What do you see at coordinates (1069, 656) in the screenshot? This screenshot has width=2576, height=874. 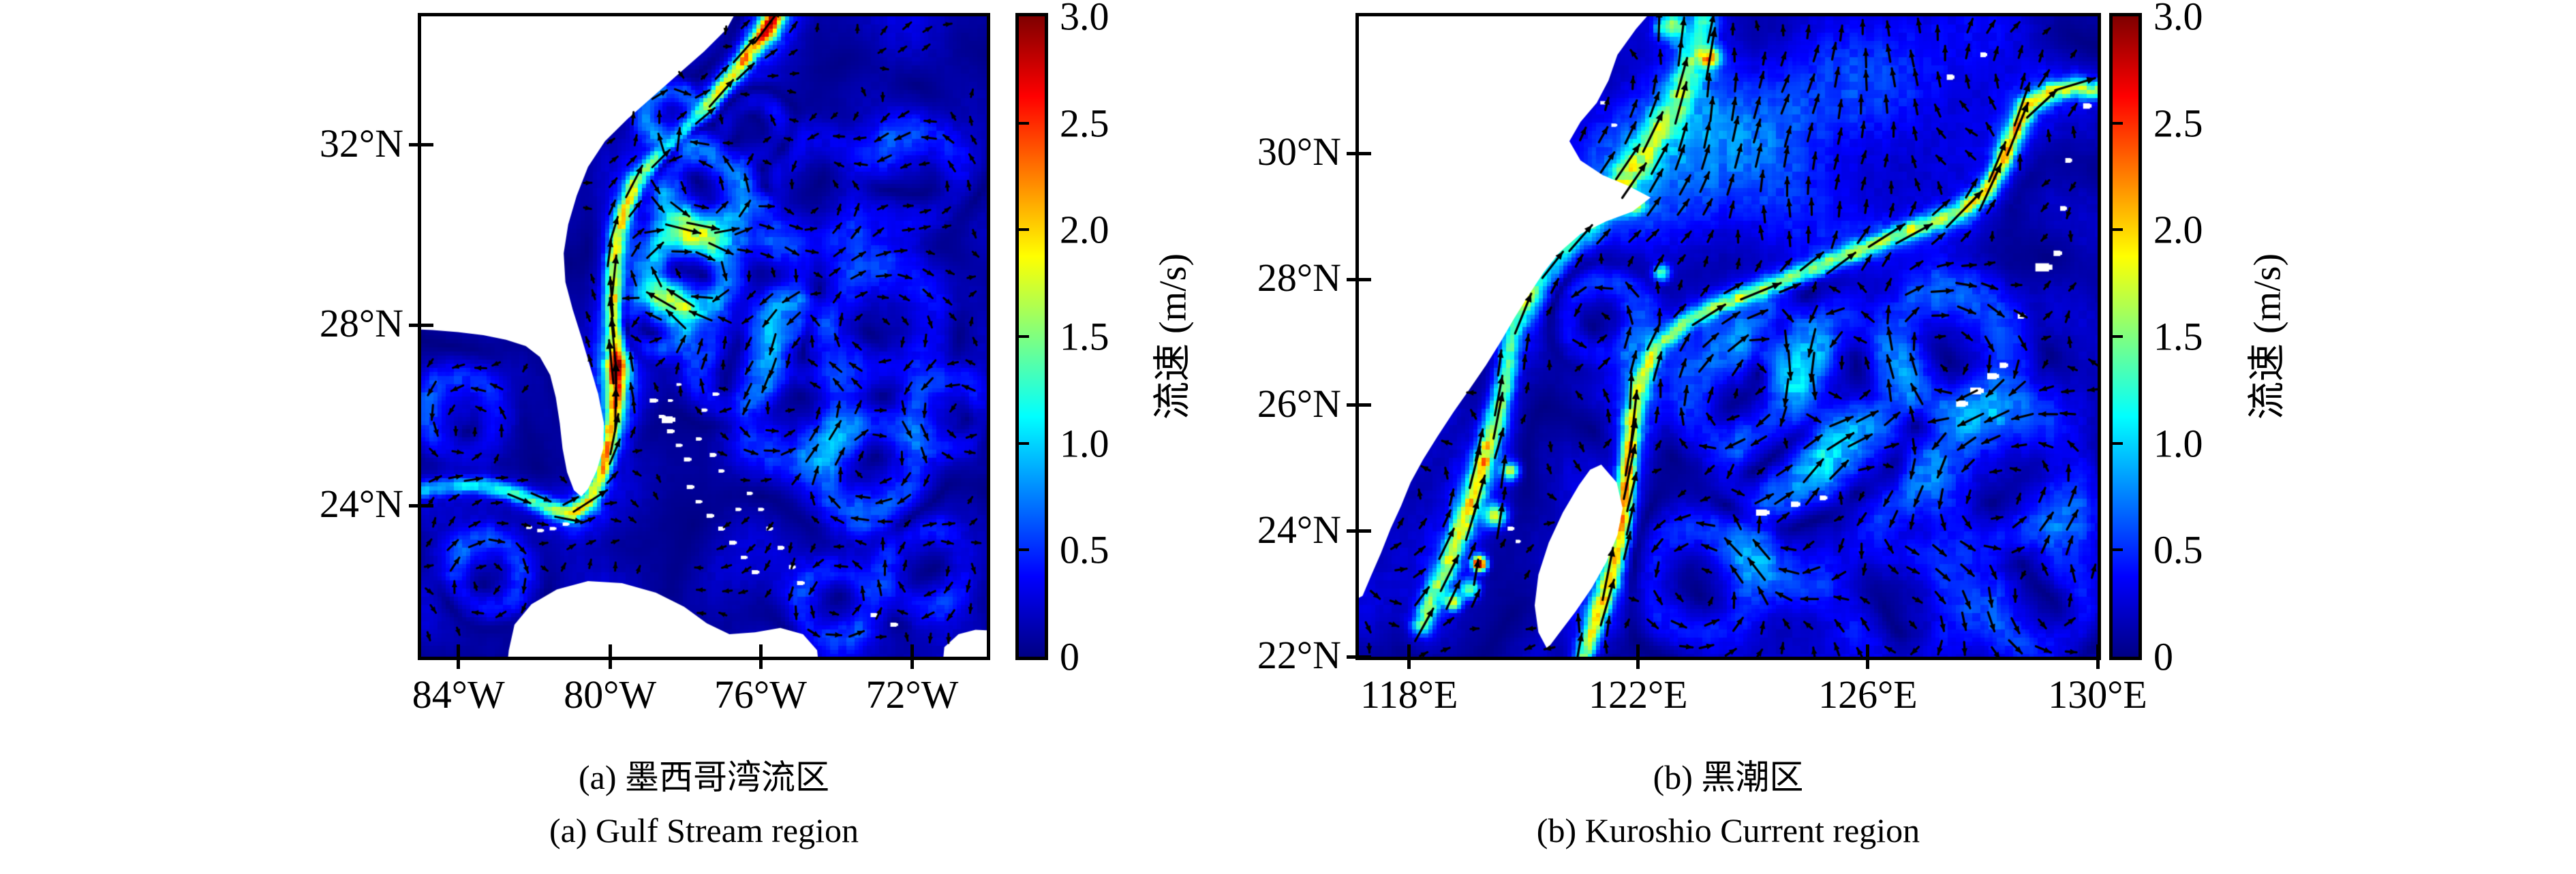 I see `colorbar-a-tick-label: 0` at bounding box center [1069, 656].